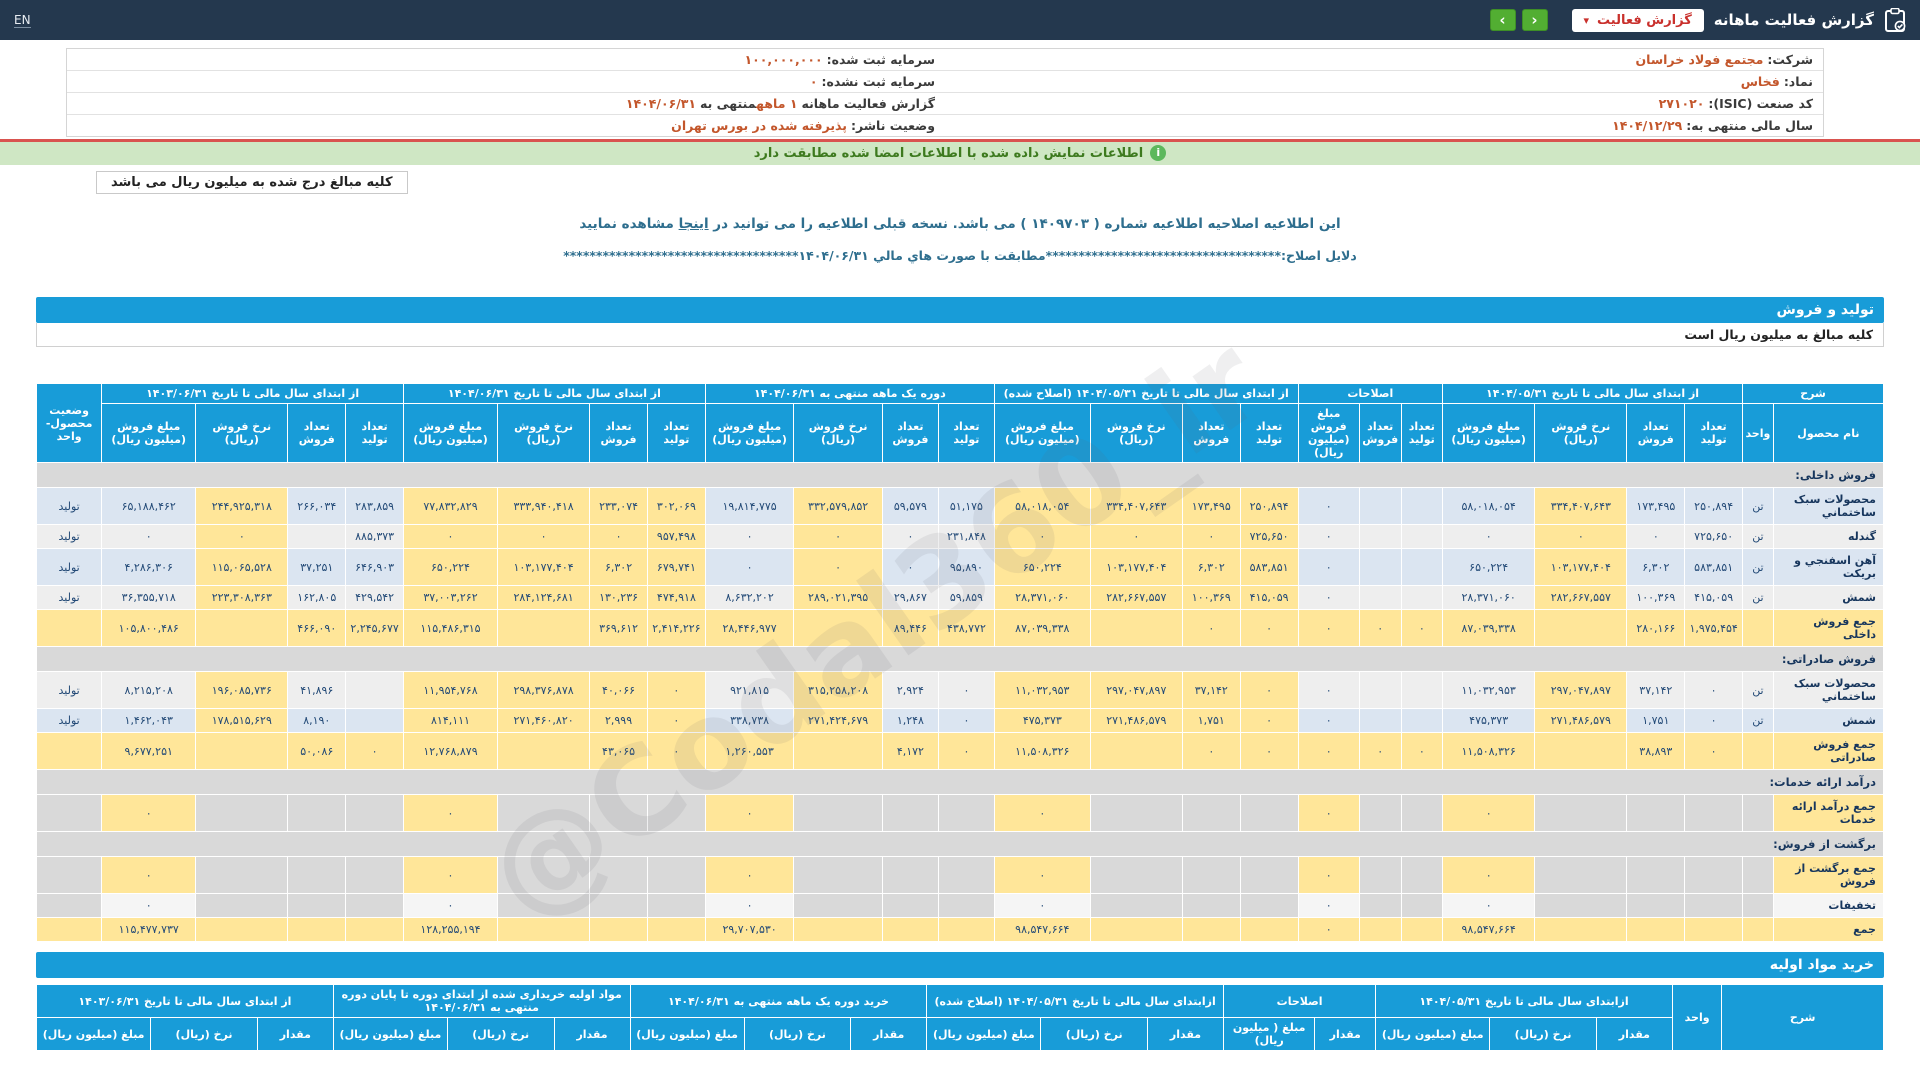 This screenshot has height=1080, width=1920. I want to click on table-cell: تن, so click(1758, 506).